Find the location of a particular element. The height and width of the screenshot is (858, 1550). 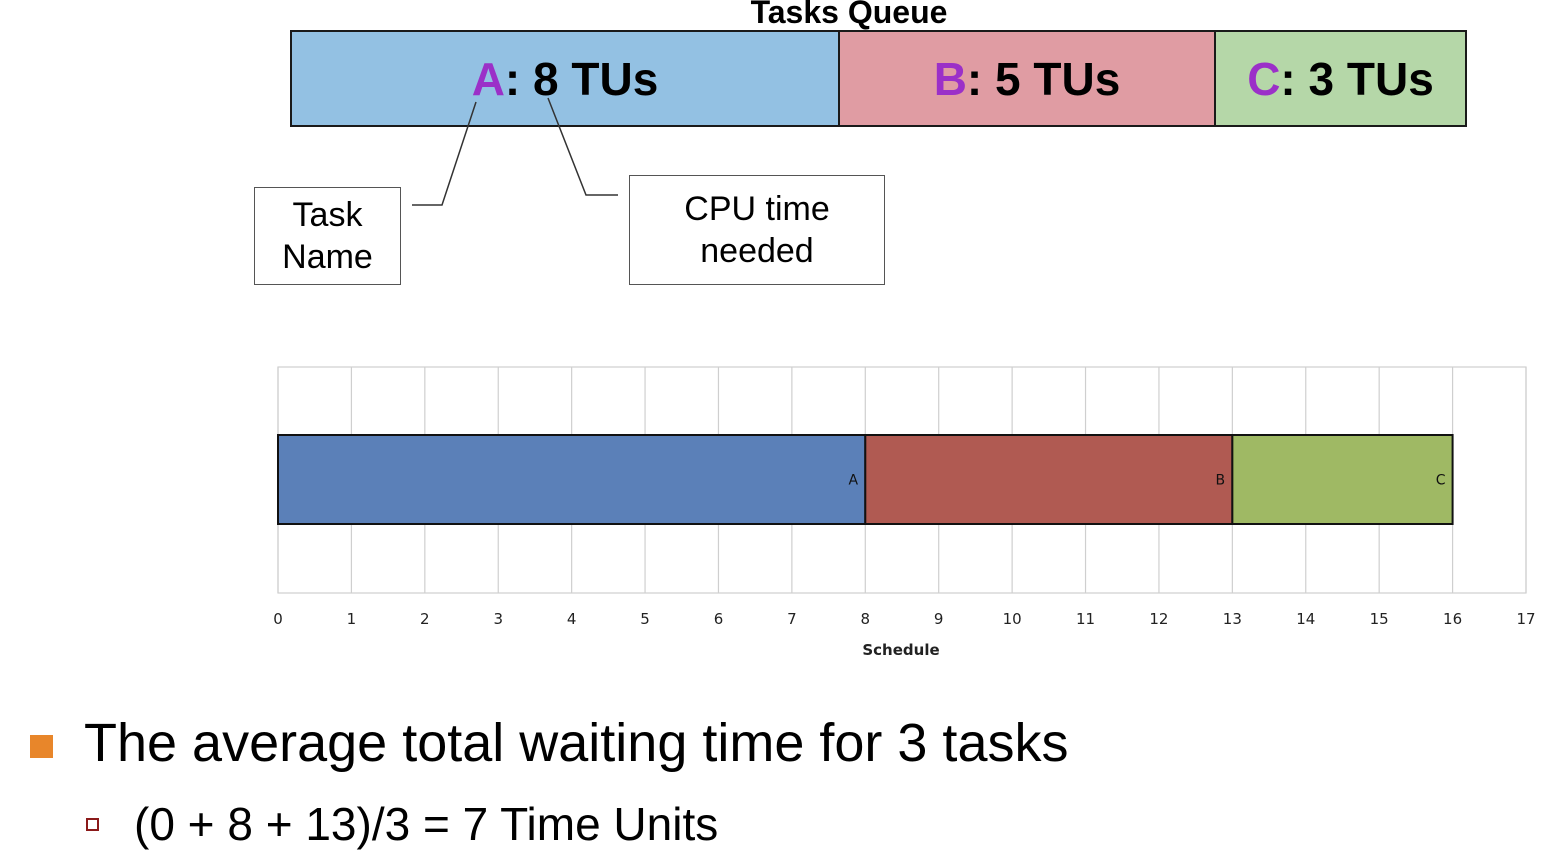

x-tick-label: 3 is located at coordinates (498, 619).